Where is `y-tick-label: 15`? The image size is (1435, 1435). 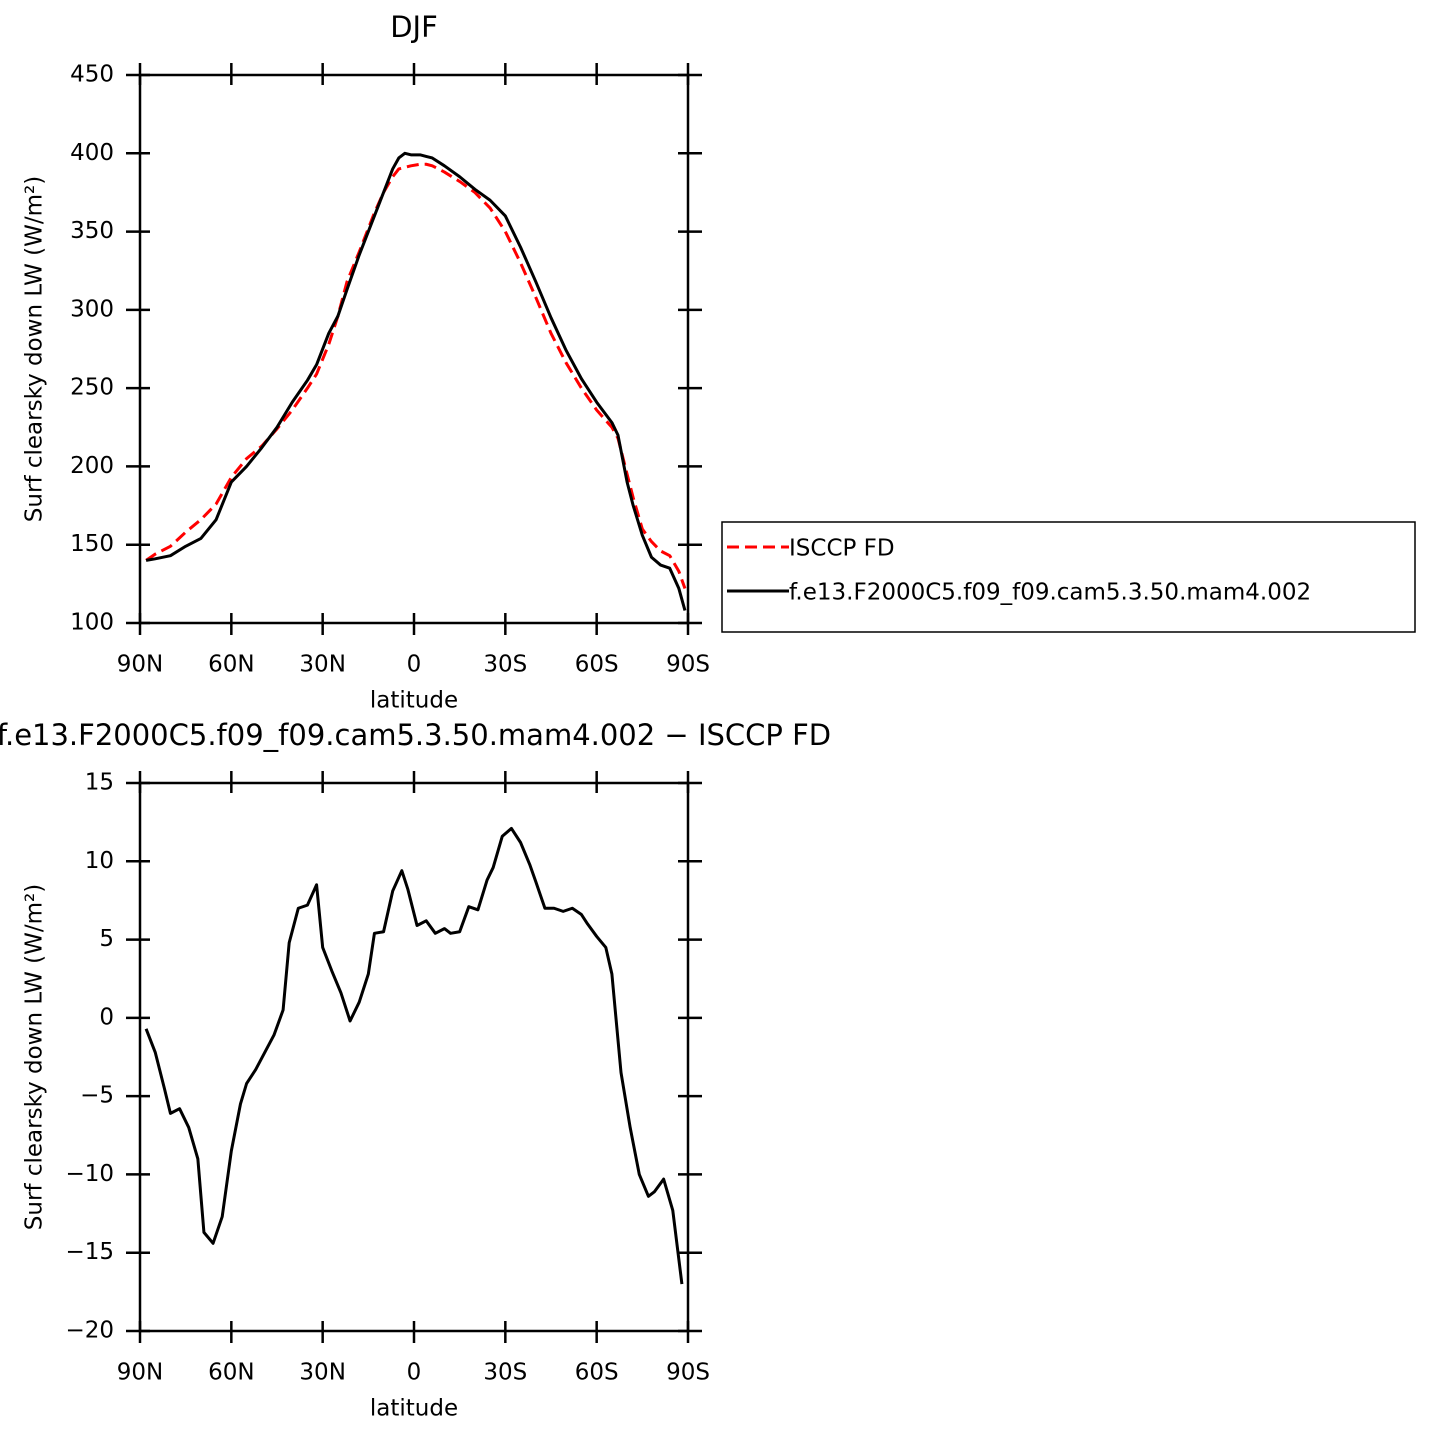
y-tick-label: 15 is located at coordinates (99, 783).